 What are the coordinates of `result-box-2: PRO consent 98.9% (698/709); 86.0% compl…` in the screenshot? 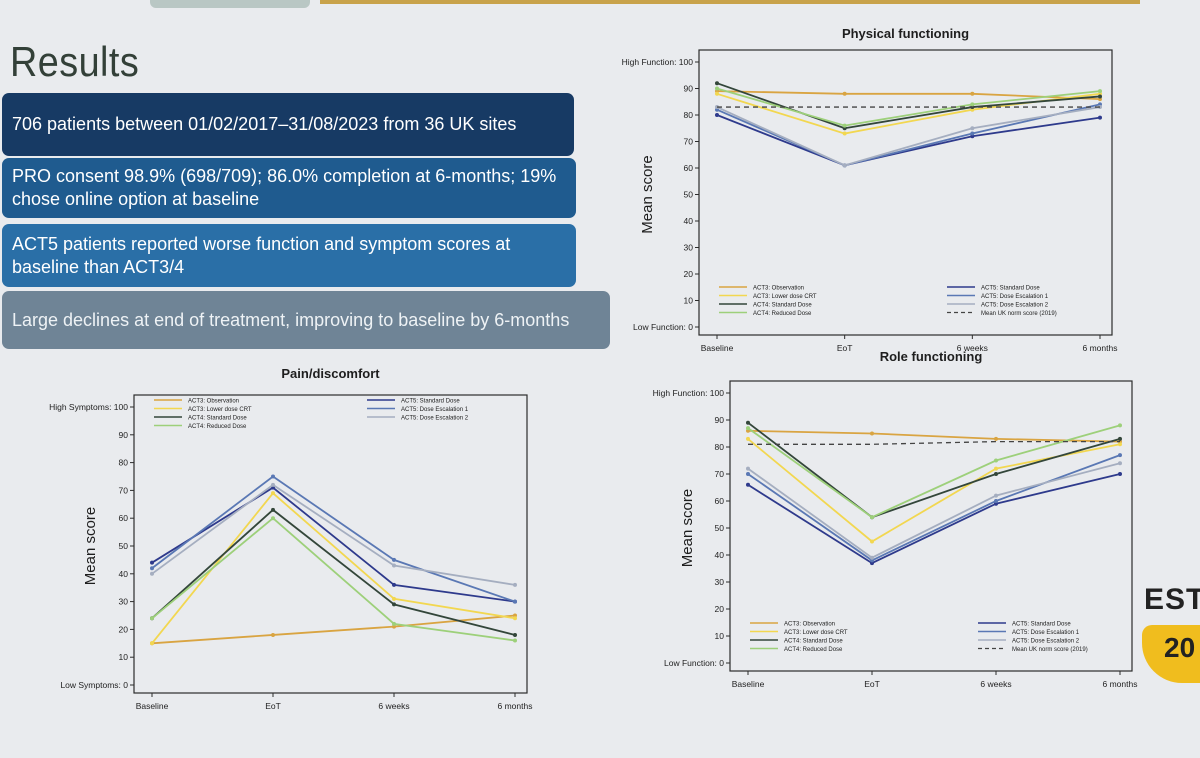 It's located at (289, 188).